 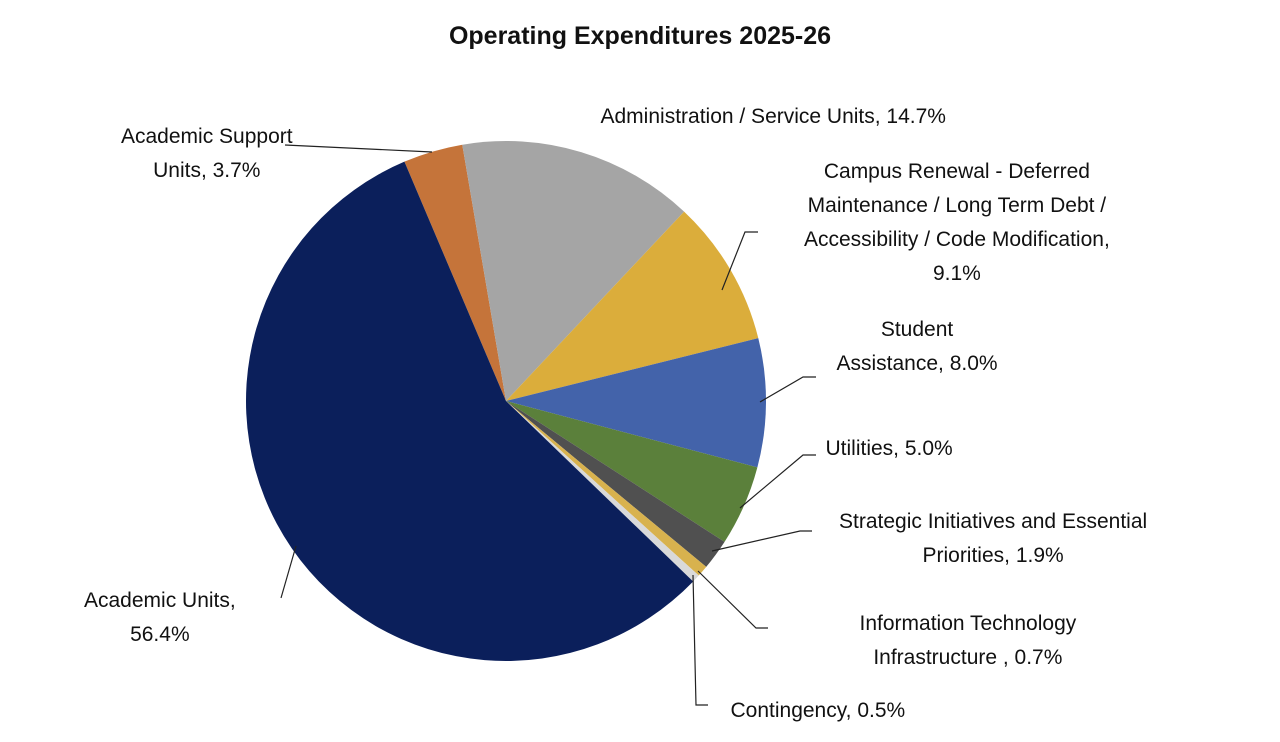 I want to click on data-label-line: Information Technology, so click(x=968, y=623).